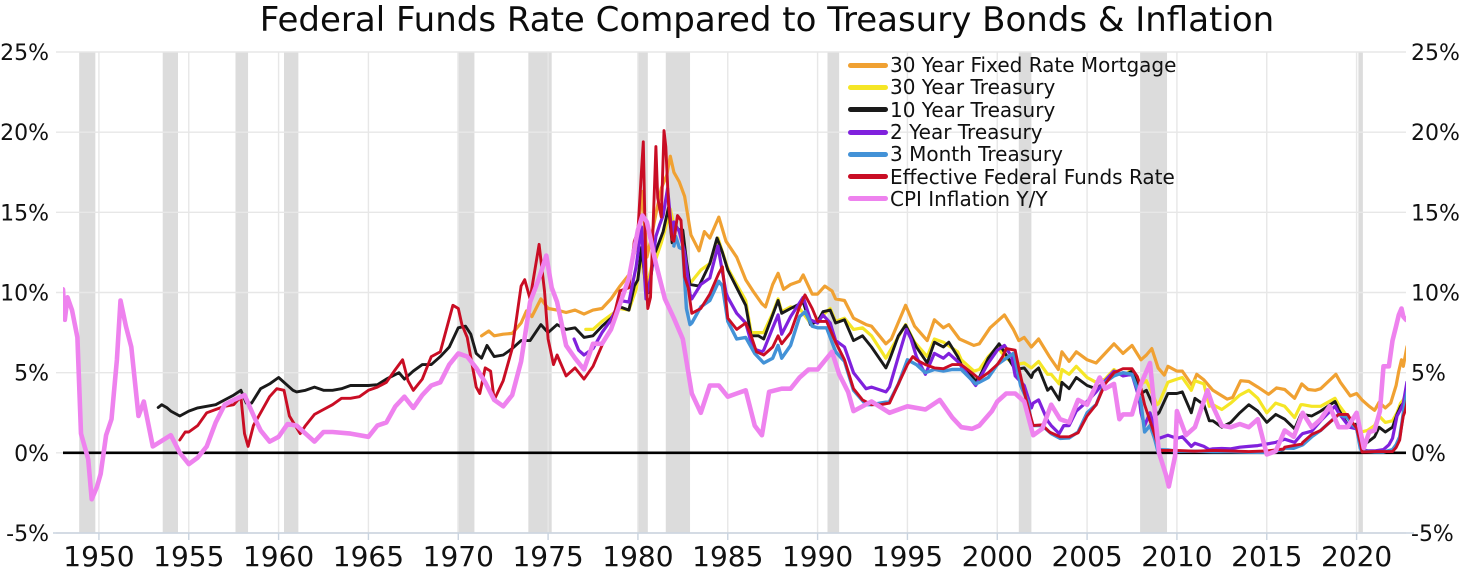  What do you see at coordinates (969, 198) in the screenshot?
I see `legend-label-cpi-inflation-y-y: CPI Inflation Y/Y` at bounding box center [969, 198].